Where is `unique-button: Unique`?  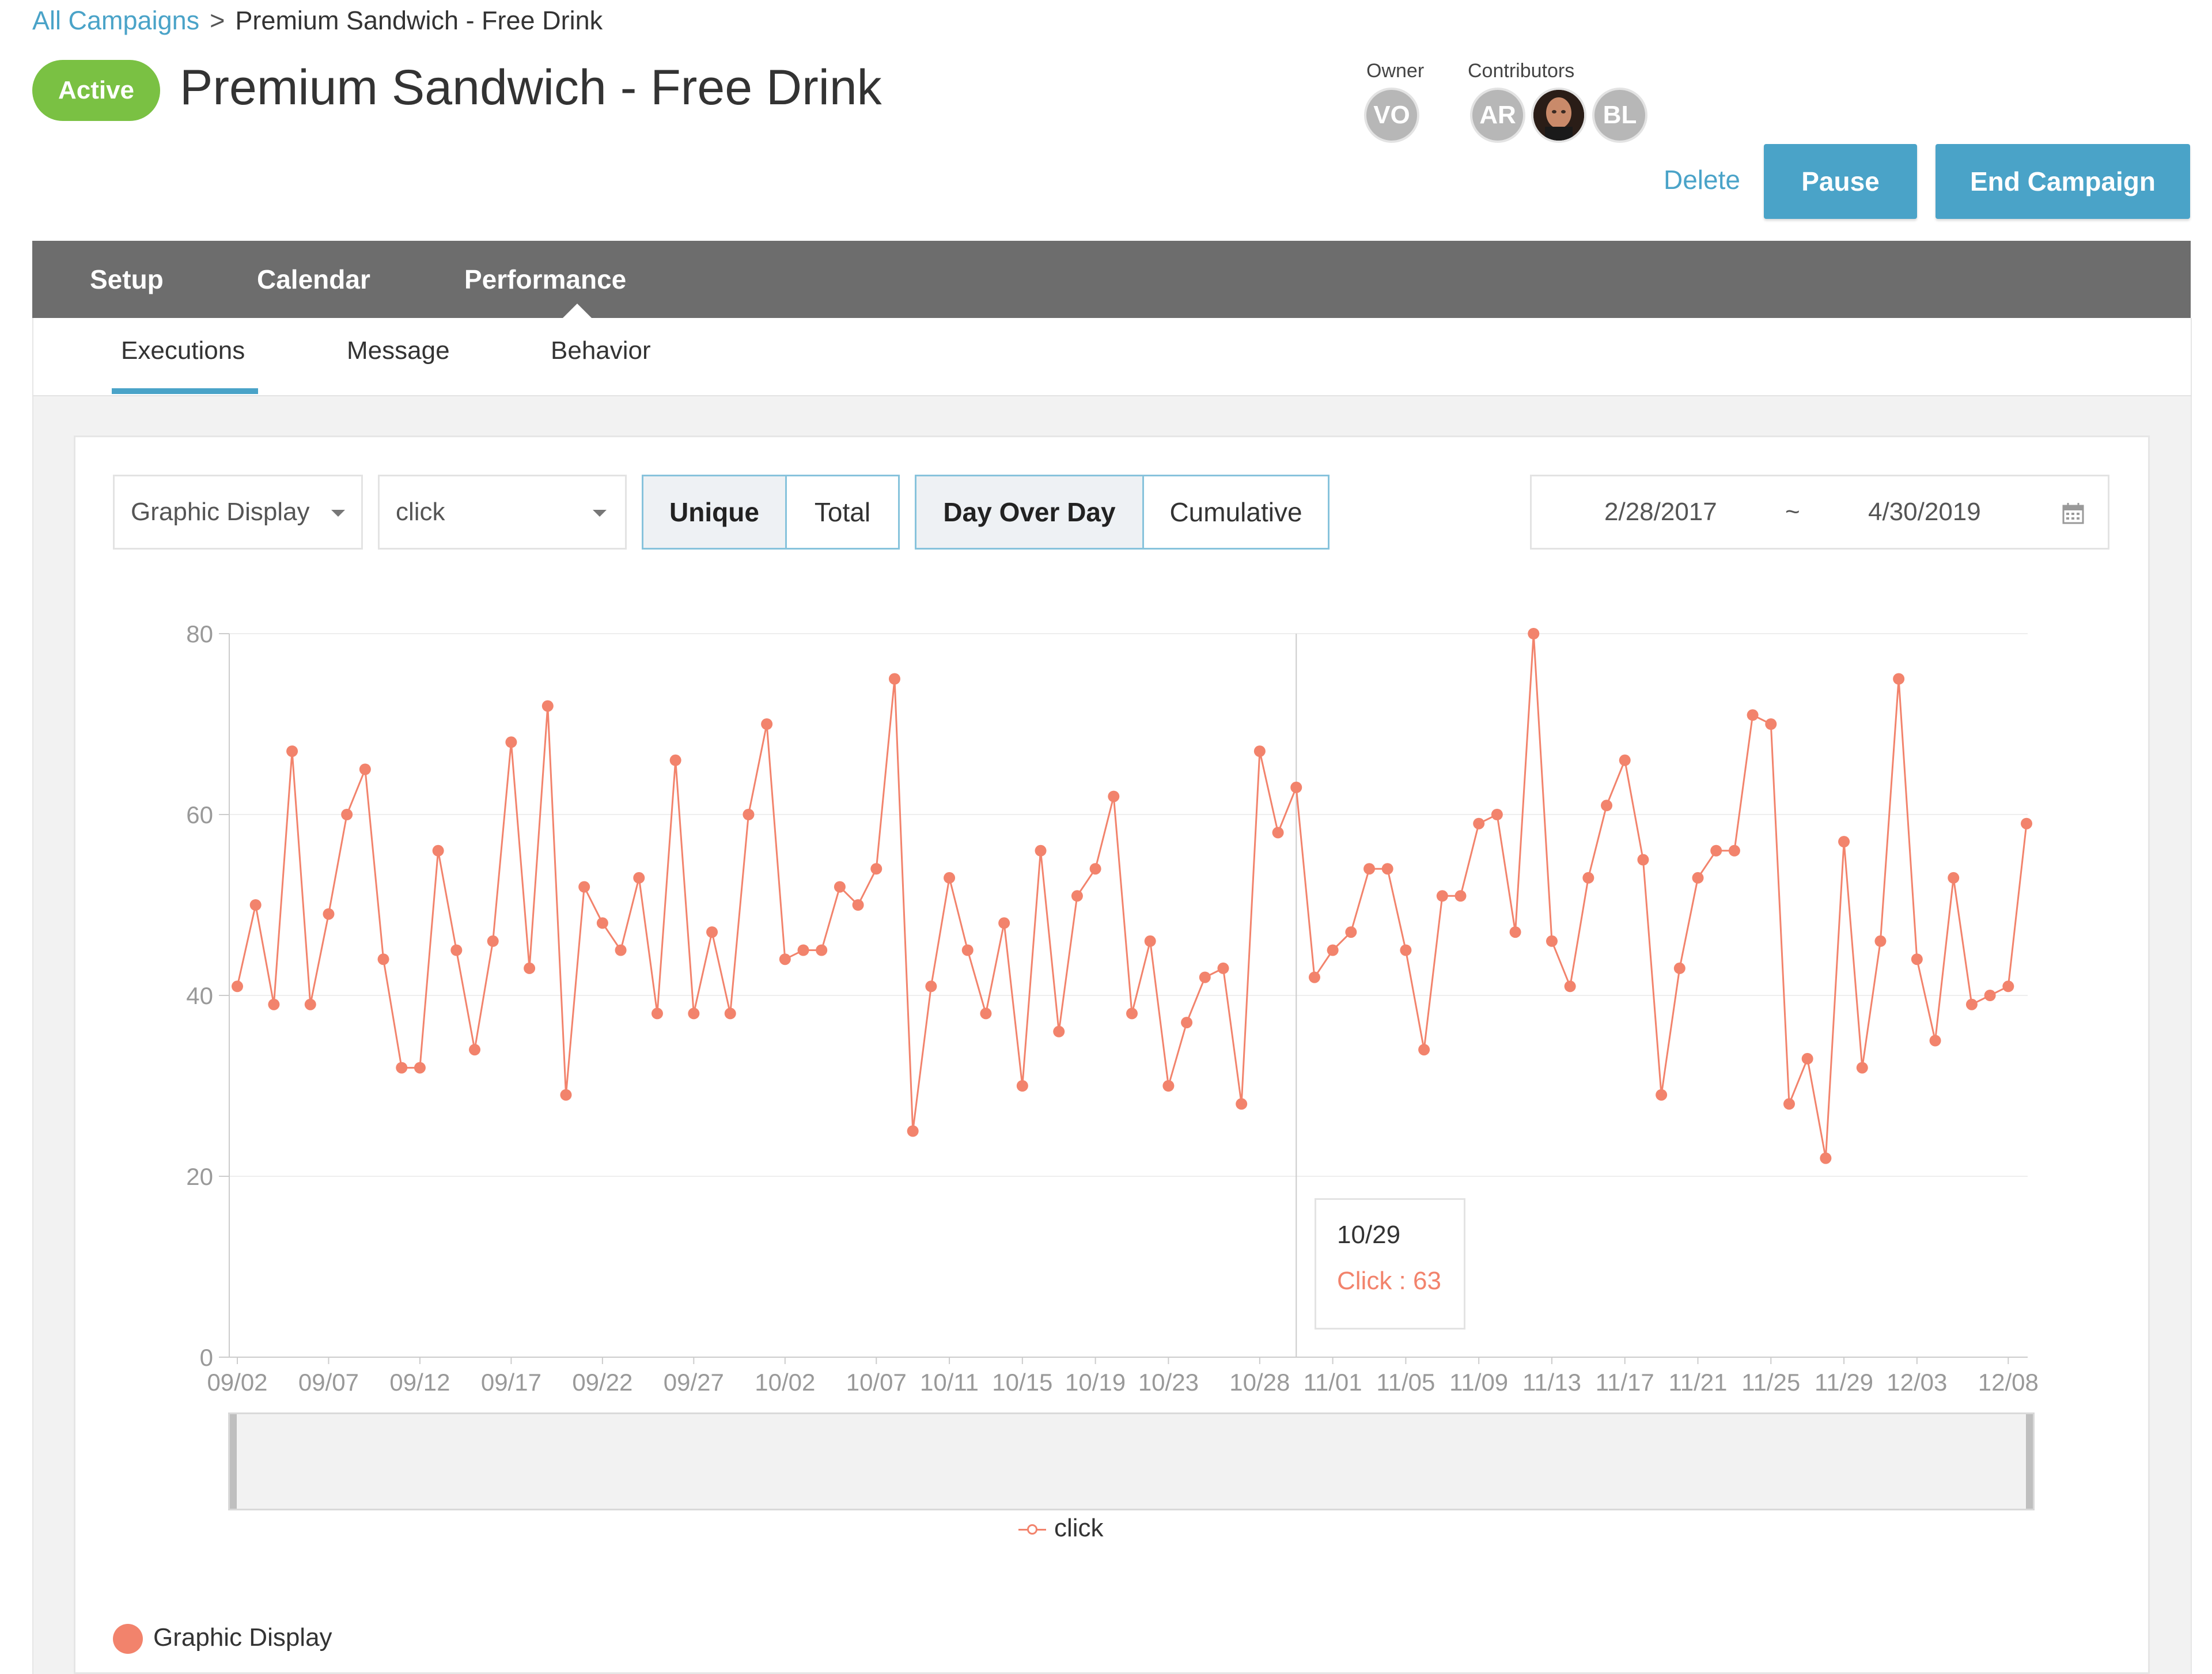 unique-button: Unique is located at coordinates (714, 512).